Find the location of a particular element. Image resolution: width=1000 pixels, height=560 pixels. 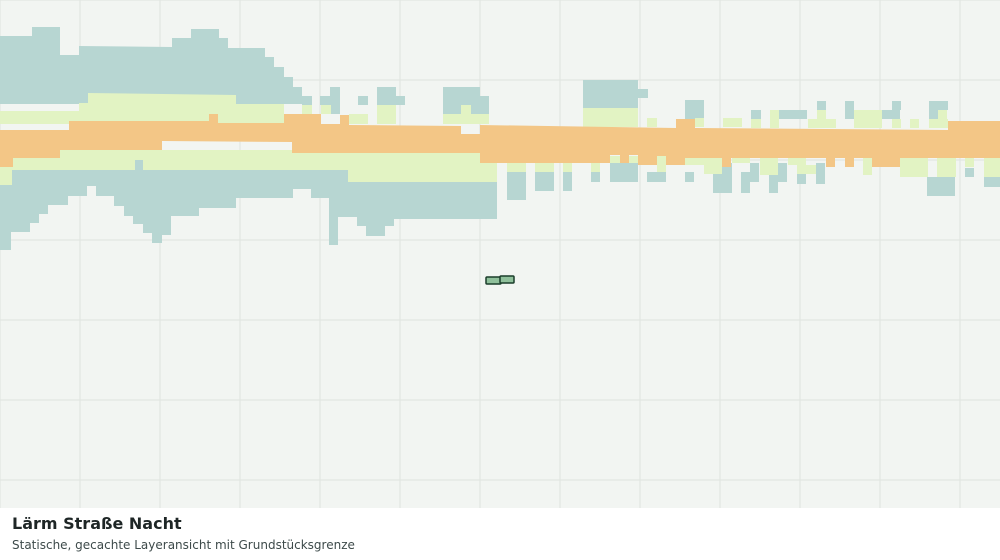

noise-band-core is located at coordinates (500, 140).